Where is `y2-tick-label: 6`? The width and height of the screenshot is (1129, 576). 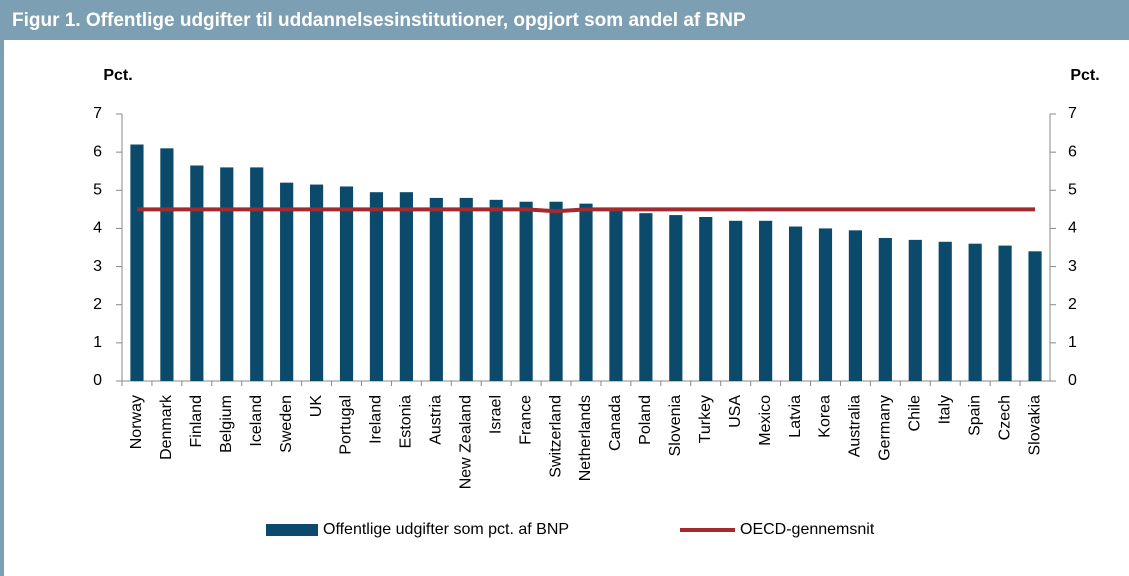
y2-tick-label: 6 is located at coordinates (1072, 151).